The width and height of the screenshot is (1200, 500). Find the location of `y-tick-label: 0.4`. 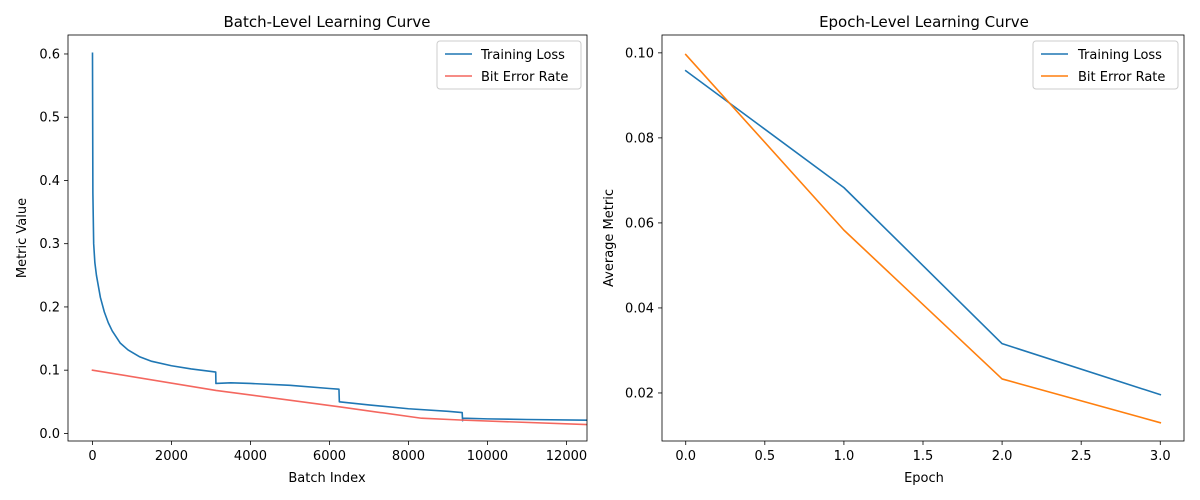

y-tick-label: 0.4 is located at coordinates (49, 181).